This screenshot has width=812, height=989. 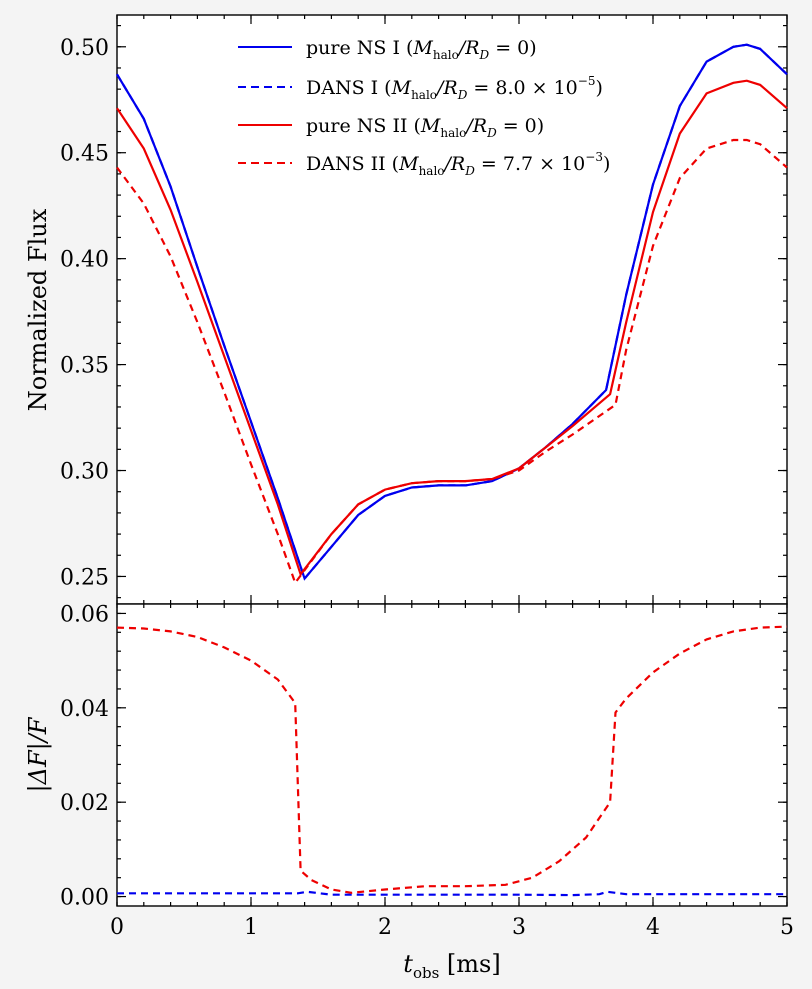 I want to click on x-tick-label: 2, so click(x=385, y=927).